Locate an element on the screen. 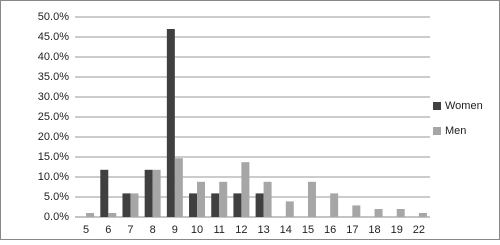  y-tick-label: 15.0% is located at coordinates (53, 157).